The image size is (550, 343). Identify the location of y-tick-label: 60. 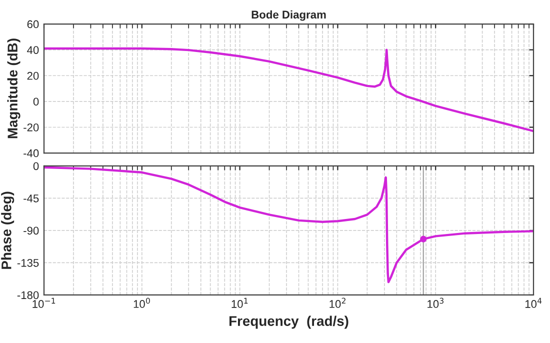
(33, 24).